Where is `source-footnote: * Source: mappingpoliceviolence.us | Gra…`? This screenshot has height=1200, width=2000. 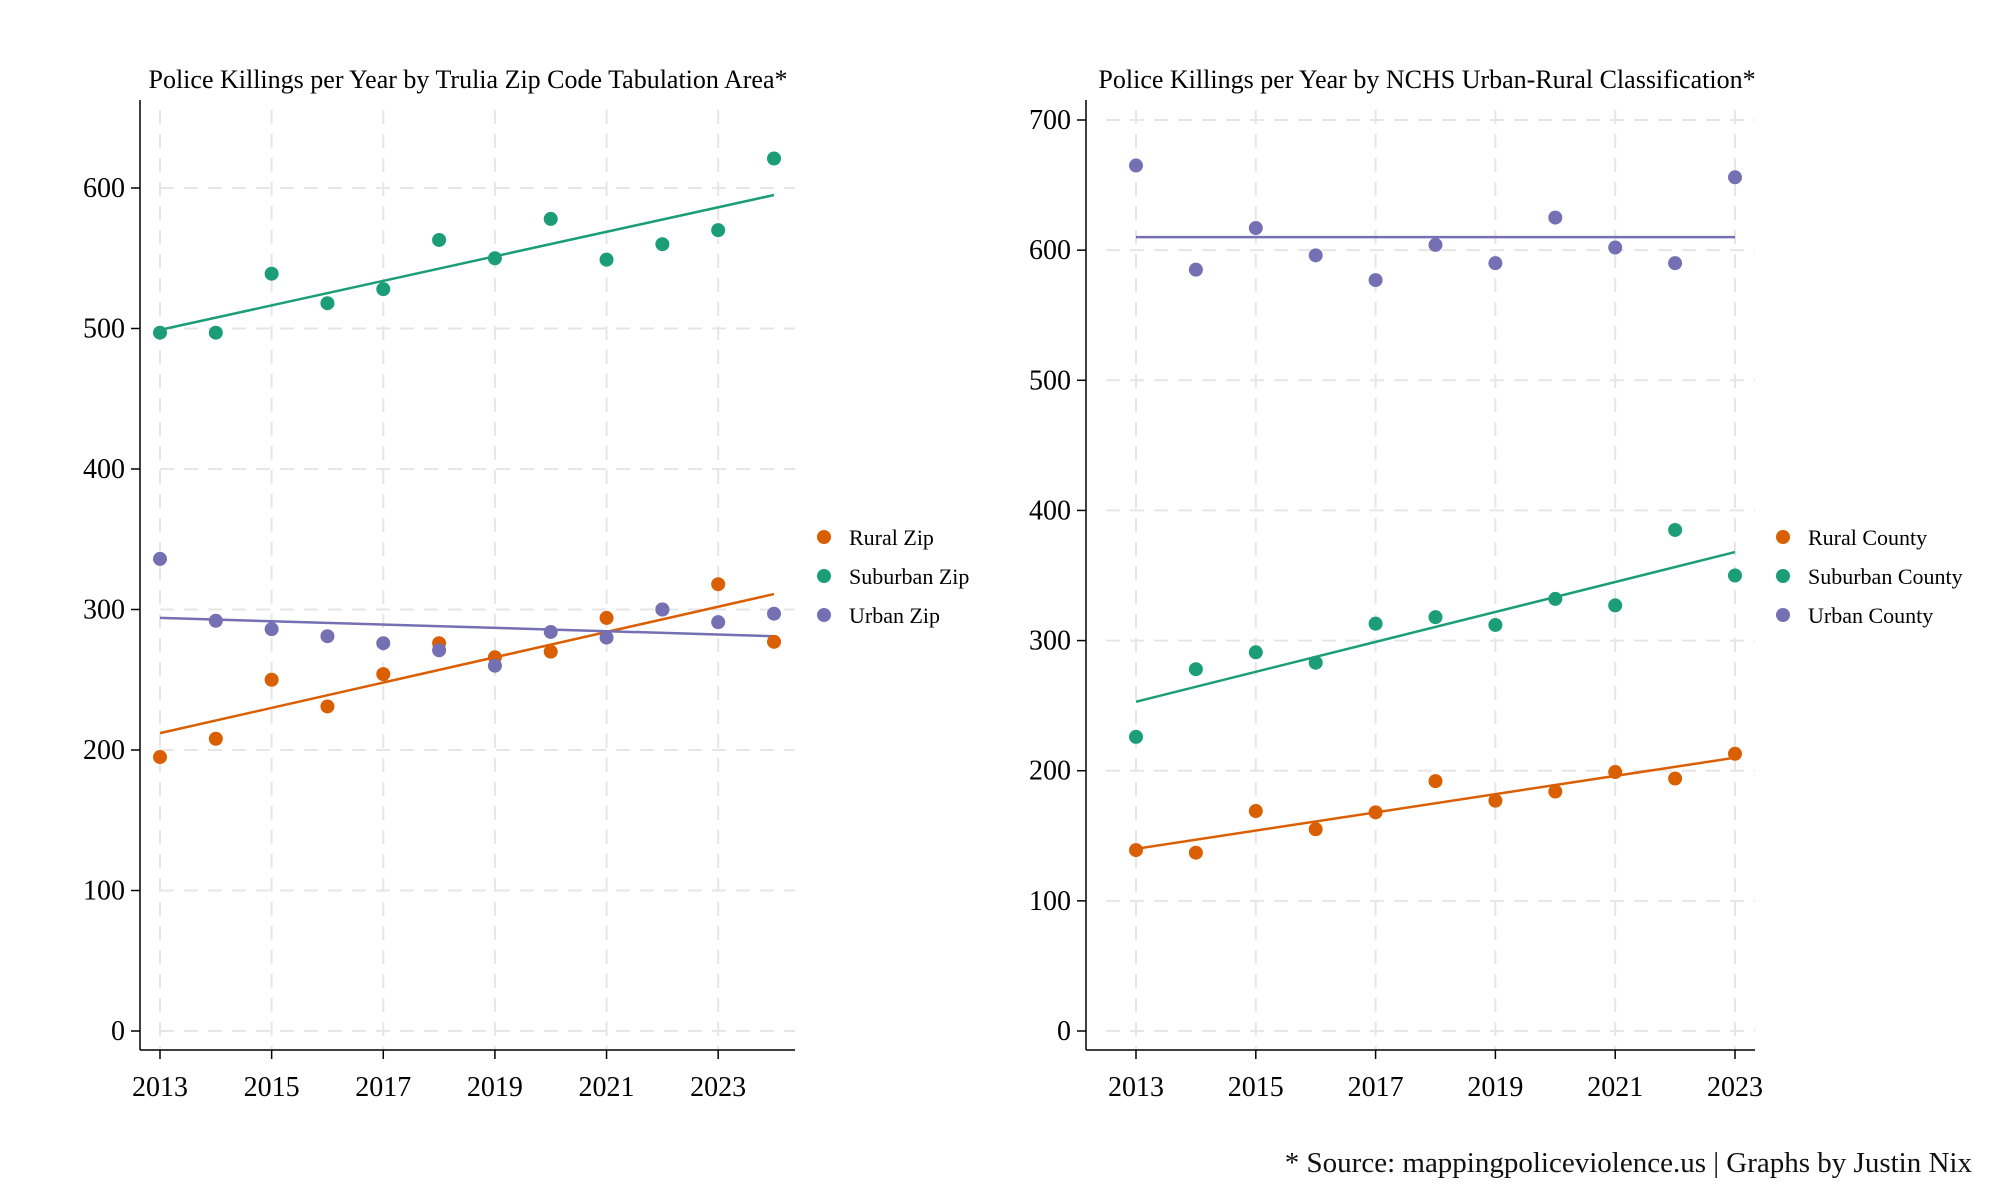
source-footnote: * Source: mappingpoliceviolence.us | Gra… is located at coordinates (1628, 1163).